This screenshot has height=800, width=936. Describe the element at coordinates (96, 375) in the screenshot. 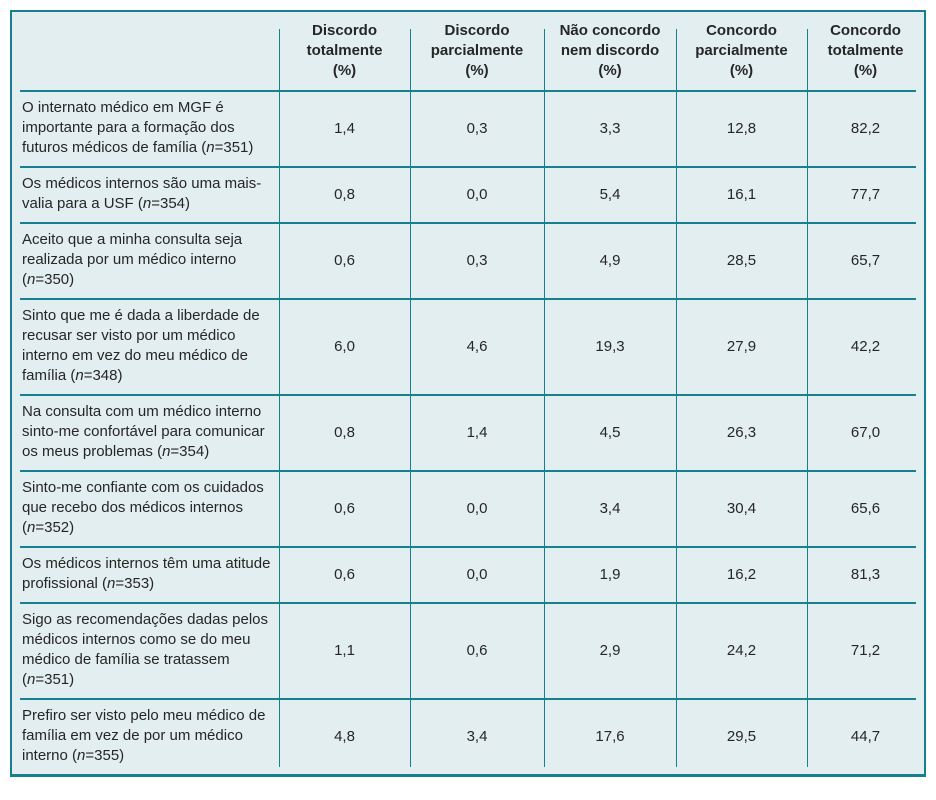

I see `sample-size: (n=348)` at that location.